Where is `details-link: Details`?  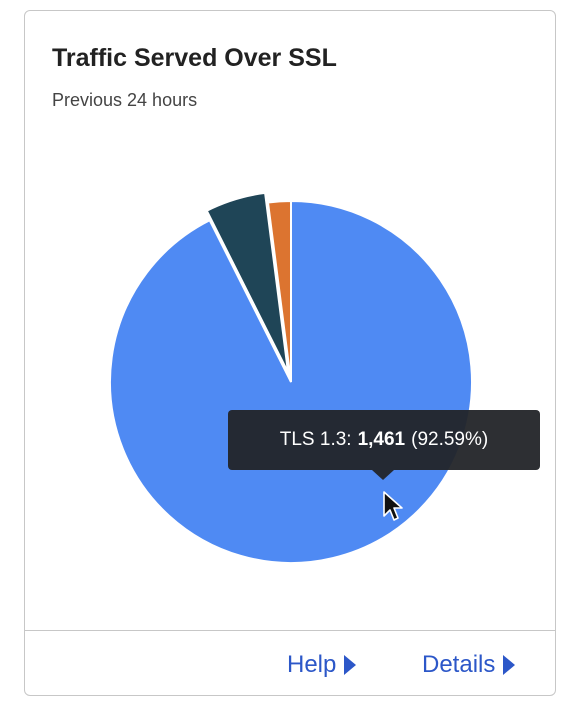
details-link: Details is located at coordinates (469, 665).